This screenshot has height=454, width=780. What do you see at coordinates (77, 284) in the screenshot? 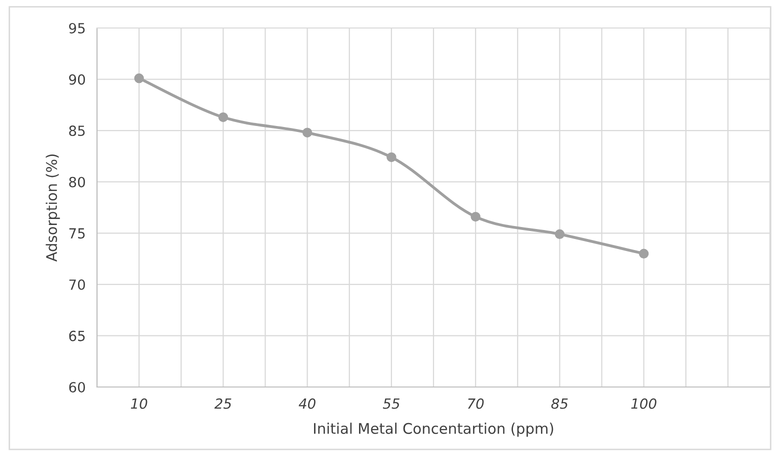
I see `y-tick-label: 70` at bounding box center [77, 284].